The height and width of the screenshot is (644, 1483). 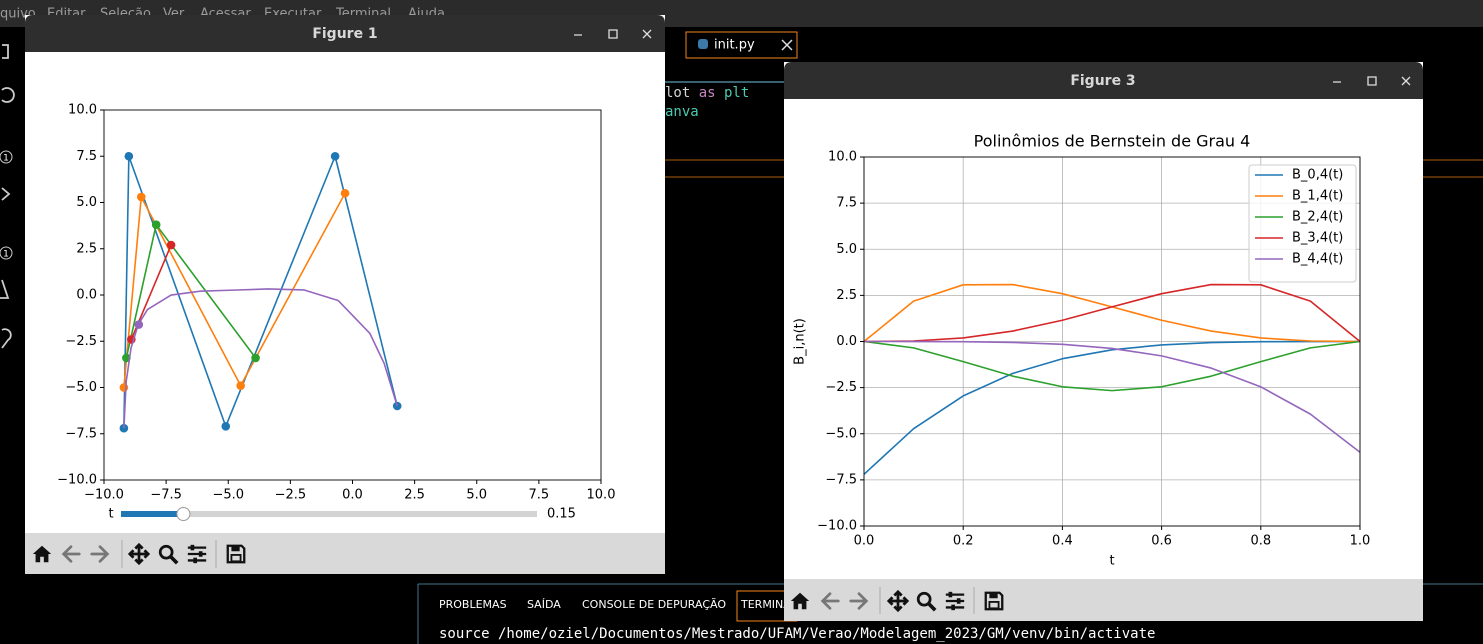 What do you see at coordinates (291, 495) in the screenshot?
I see `x-tick-label: −2.5` at bounding box center [291, 495].